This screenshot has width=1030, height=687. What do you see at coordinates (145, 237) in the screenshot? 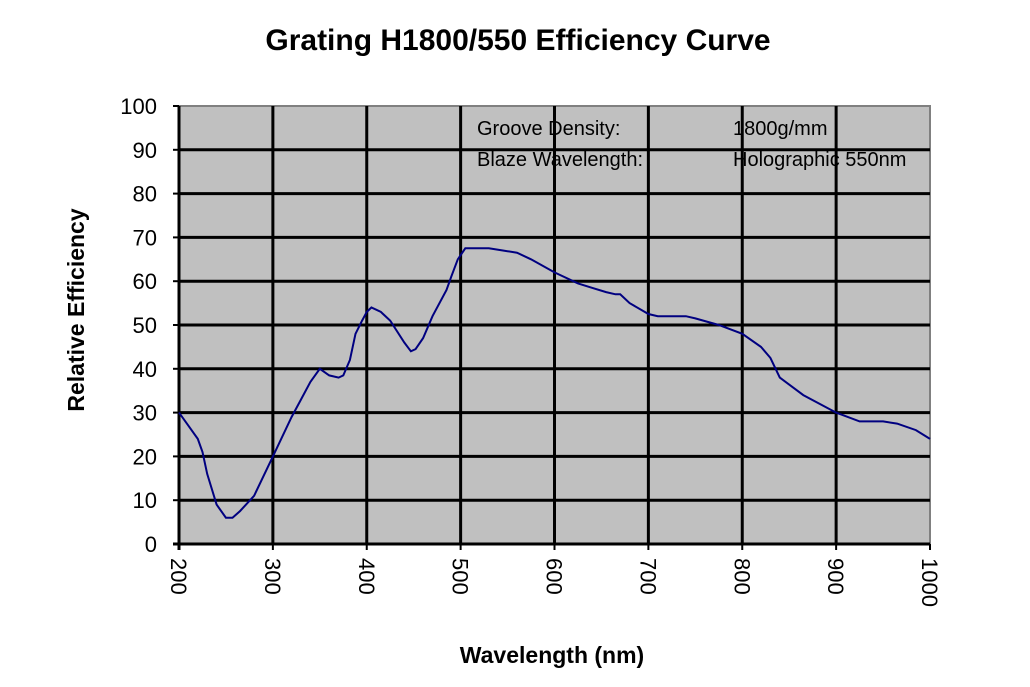
I see `y-tick-label: 70` at bounding box center [145, 237].